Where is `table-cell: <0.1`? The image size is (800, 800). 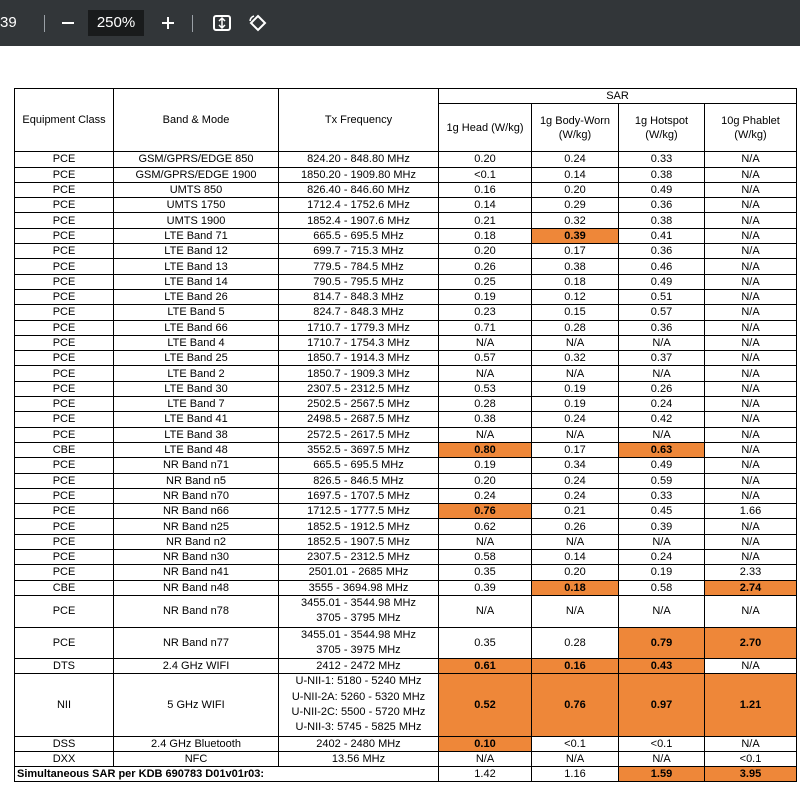 table-cell: <0.1 is located at coordinates (661, 743).